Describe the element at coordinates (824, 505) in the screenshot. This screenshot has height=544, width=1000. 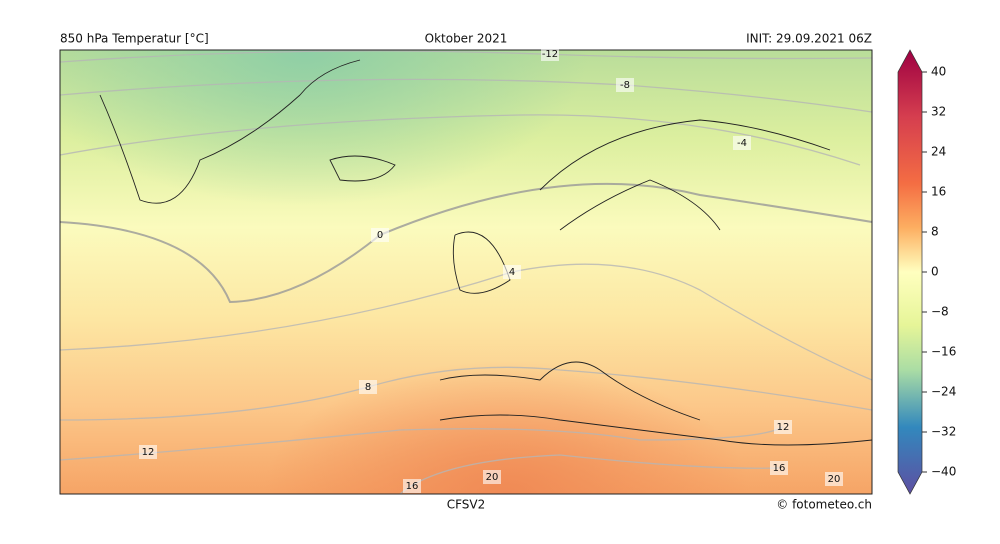
I see `credit: © fotometeo.ch` at that location.